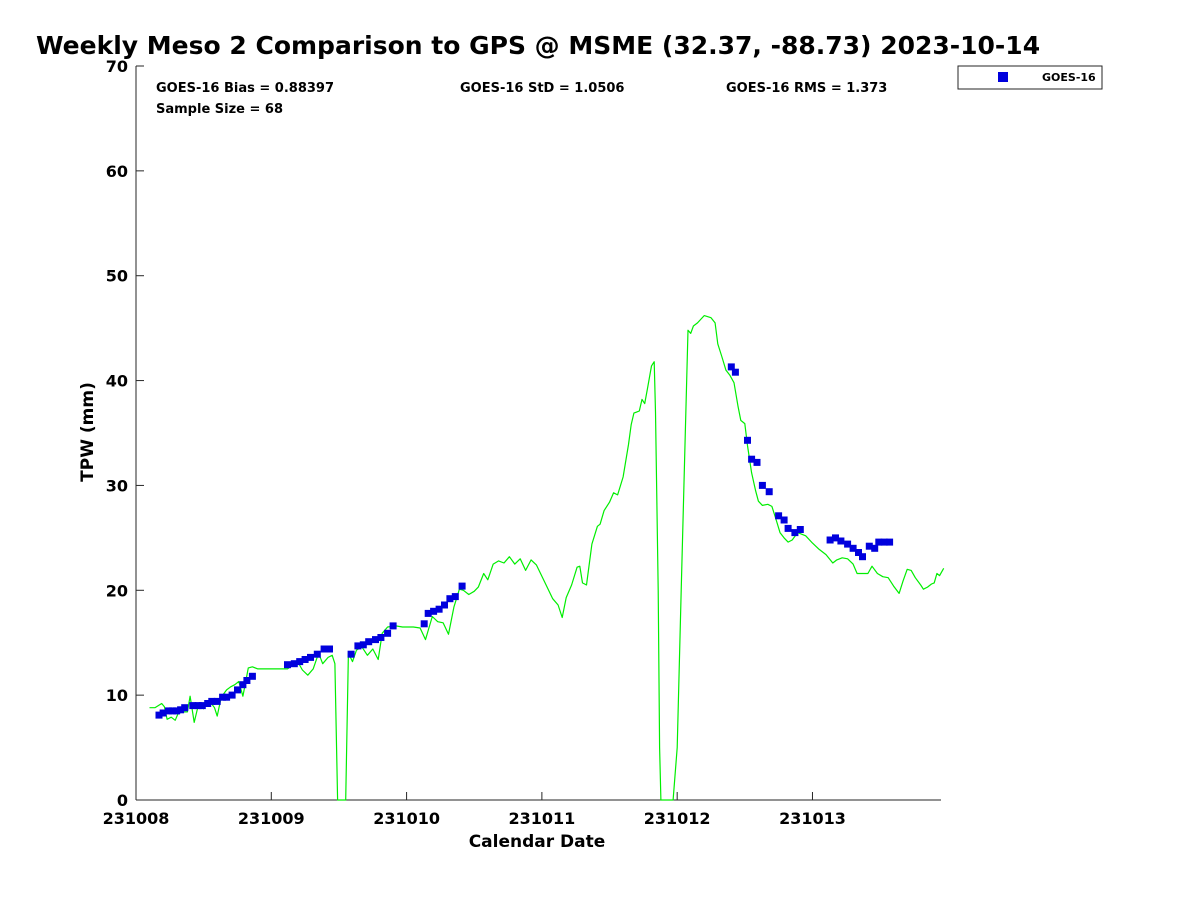 This screenshot has width=1200, height=900. What do you see at coordinates (271, 818) in the screenshot?
I see `x-tick-label: 231009` at bounding box center [271, 818].